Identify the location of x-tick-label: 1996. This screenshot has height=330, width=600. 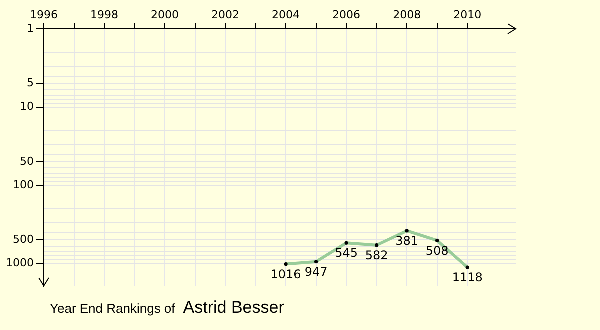
(44, 15).